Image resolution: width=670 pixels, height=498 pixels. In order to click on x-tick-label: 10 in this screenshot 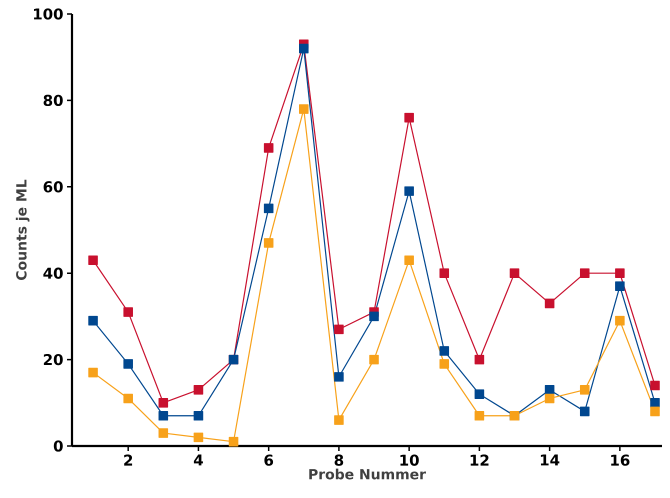, I will do `click(409, 460)`.